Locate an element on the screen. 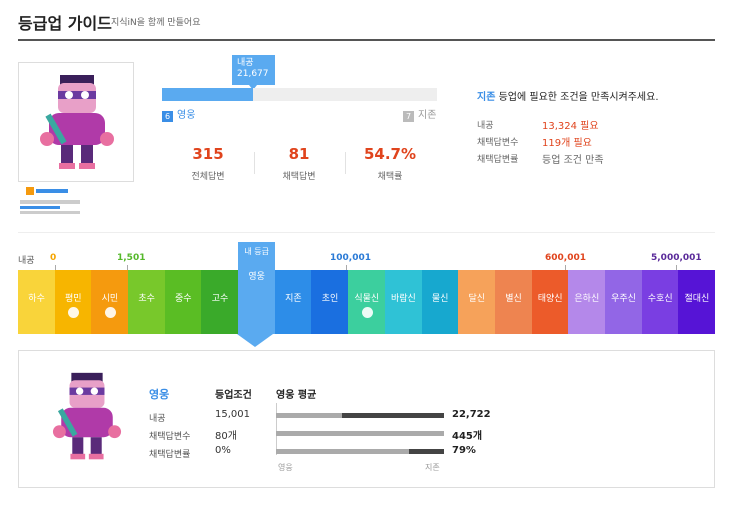  detail-row-avg: 22,722 is located at coordinates (471, 414).